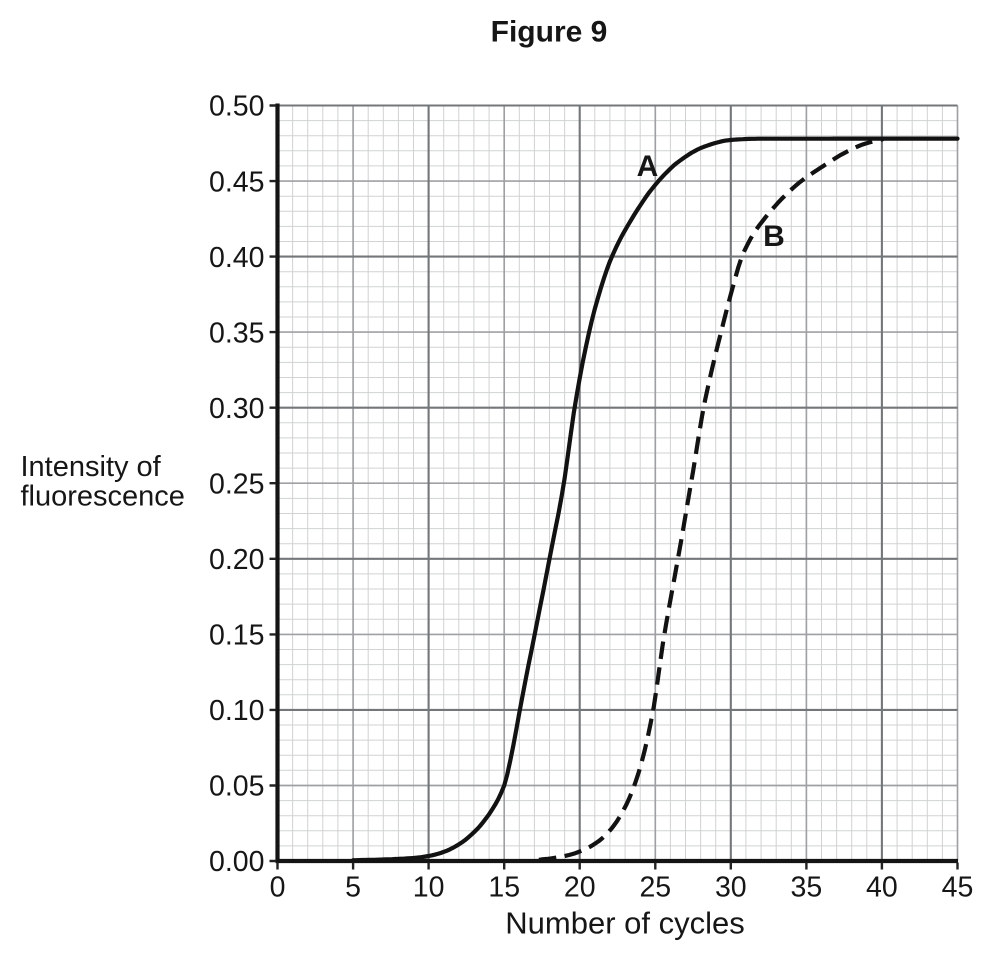  I want to click on svg-text: 0, so click(278, 888).